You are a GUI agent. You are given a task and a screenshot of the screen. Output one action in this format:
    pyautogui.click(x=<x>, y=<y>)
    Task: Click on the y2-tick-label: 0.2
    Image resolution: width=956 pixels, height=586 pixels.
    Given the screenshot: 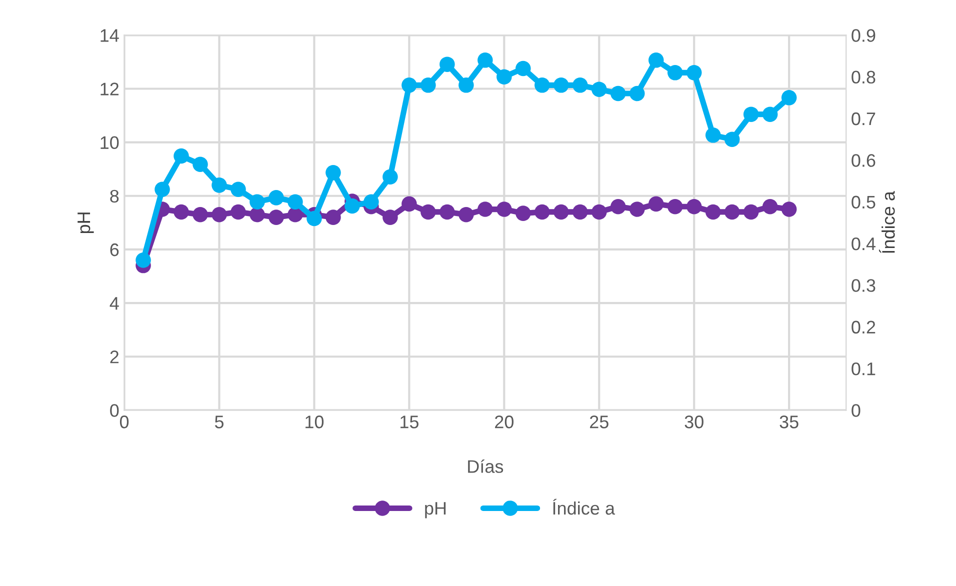 What is the action you would take?
    pyautogui.click(x=864, y=327)
    